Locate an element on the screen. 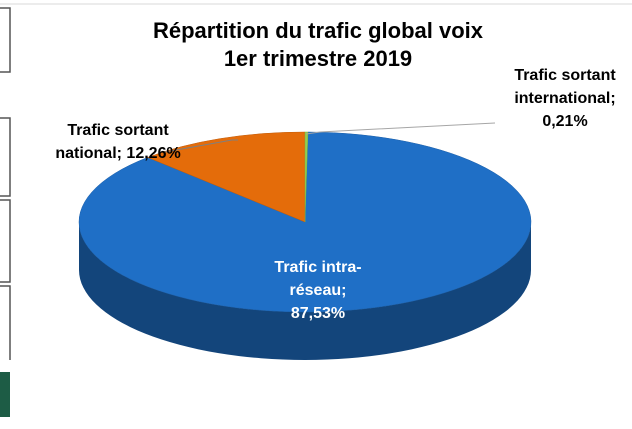  data-label-line: 87,53% is located at coordinates (318, 313).